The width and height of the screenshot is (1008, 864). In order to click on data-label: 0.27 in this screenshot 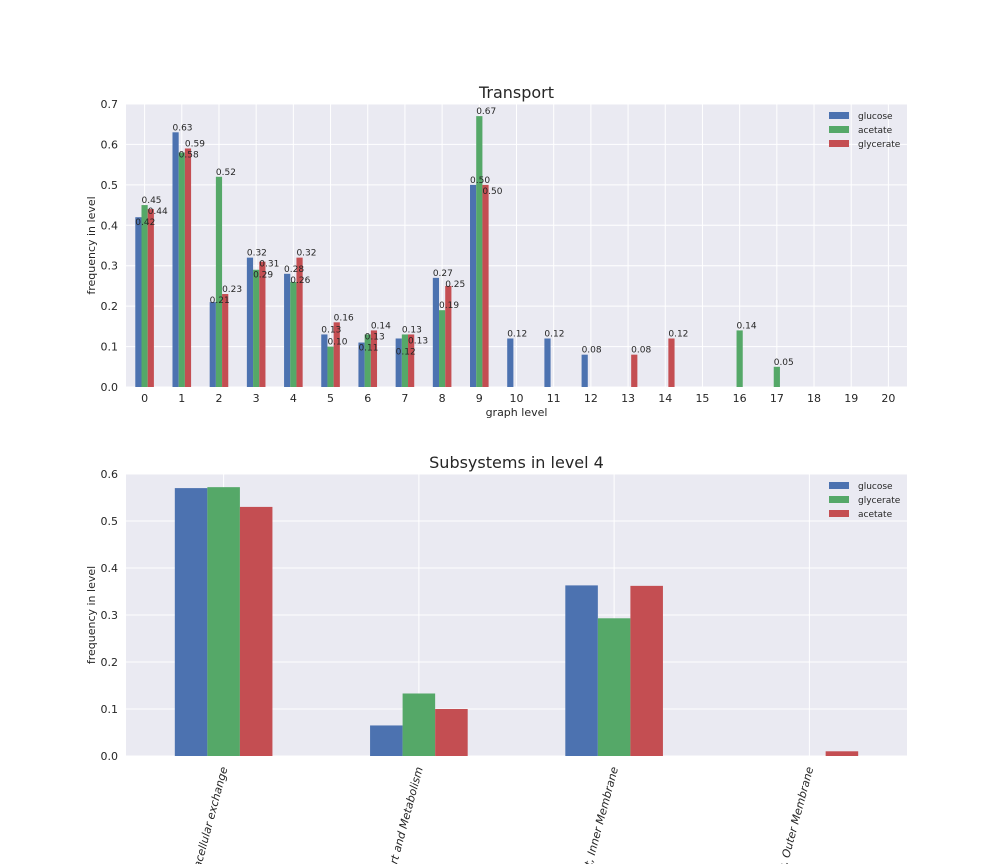, I will do `click(443, 274)`.